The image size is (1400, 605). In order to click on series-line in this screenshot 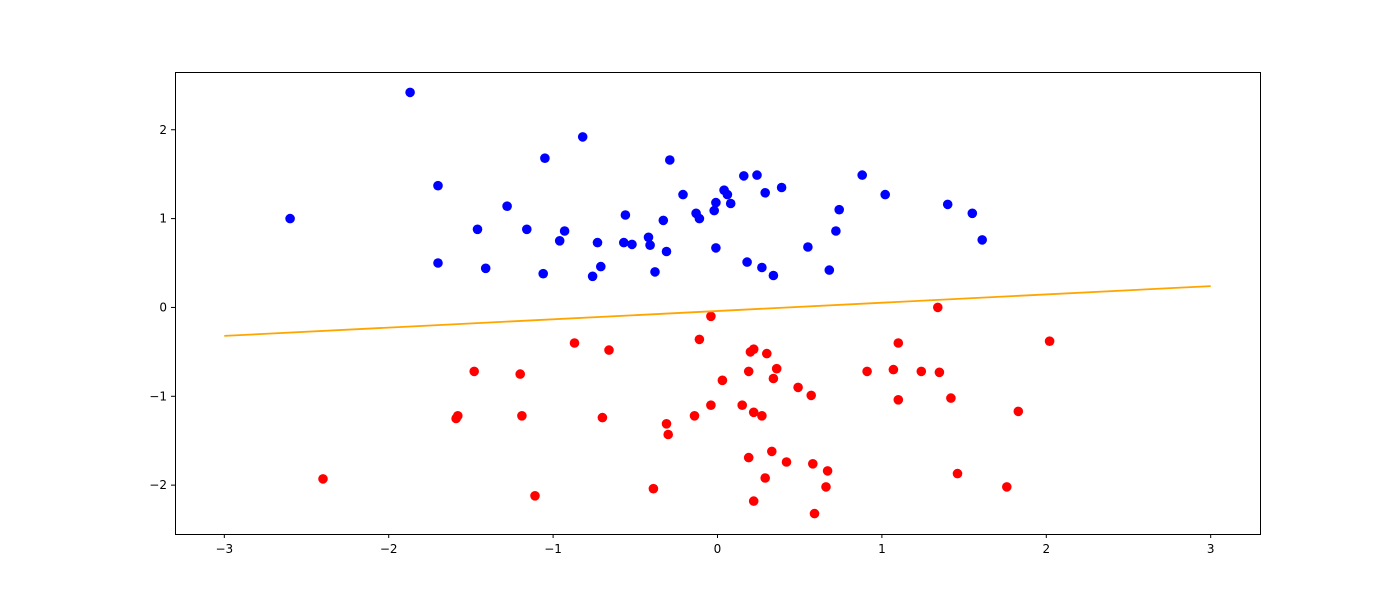, I will do `click(717, 311)`.